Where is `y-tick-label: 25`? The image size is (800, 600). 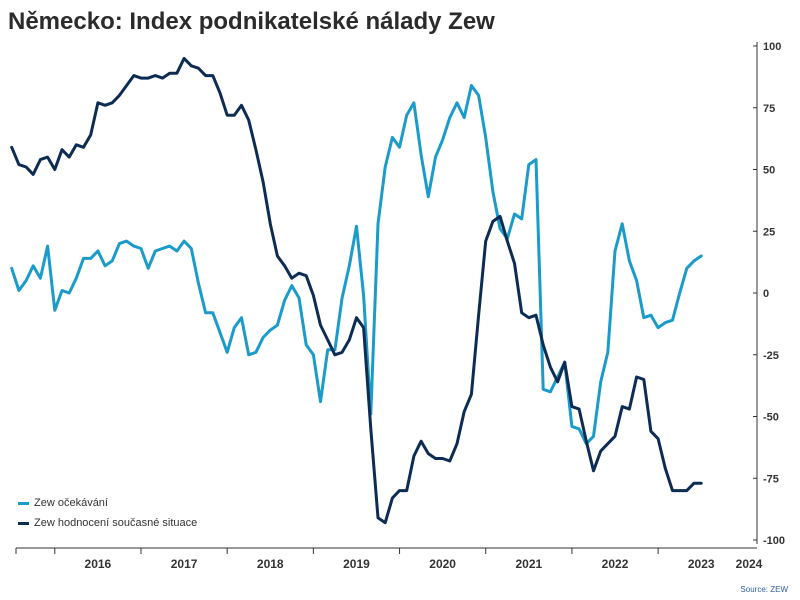 y-tick-label: 25 is located at coordinates (769, 232).